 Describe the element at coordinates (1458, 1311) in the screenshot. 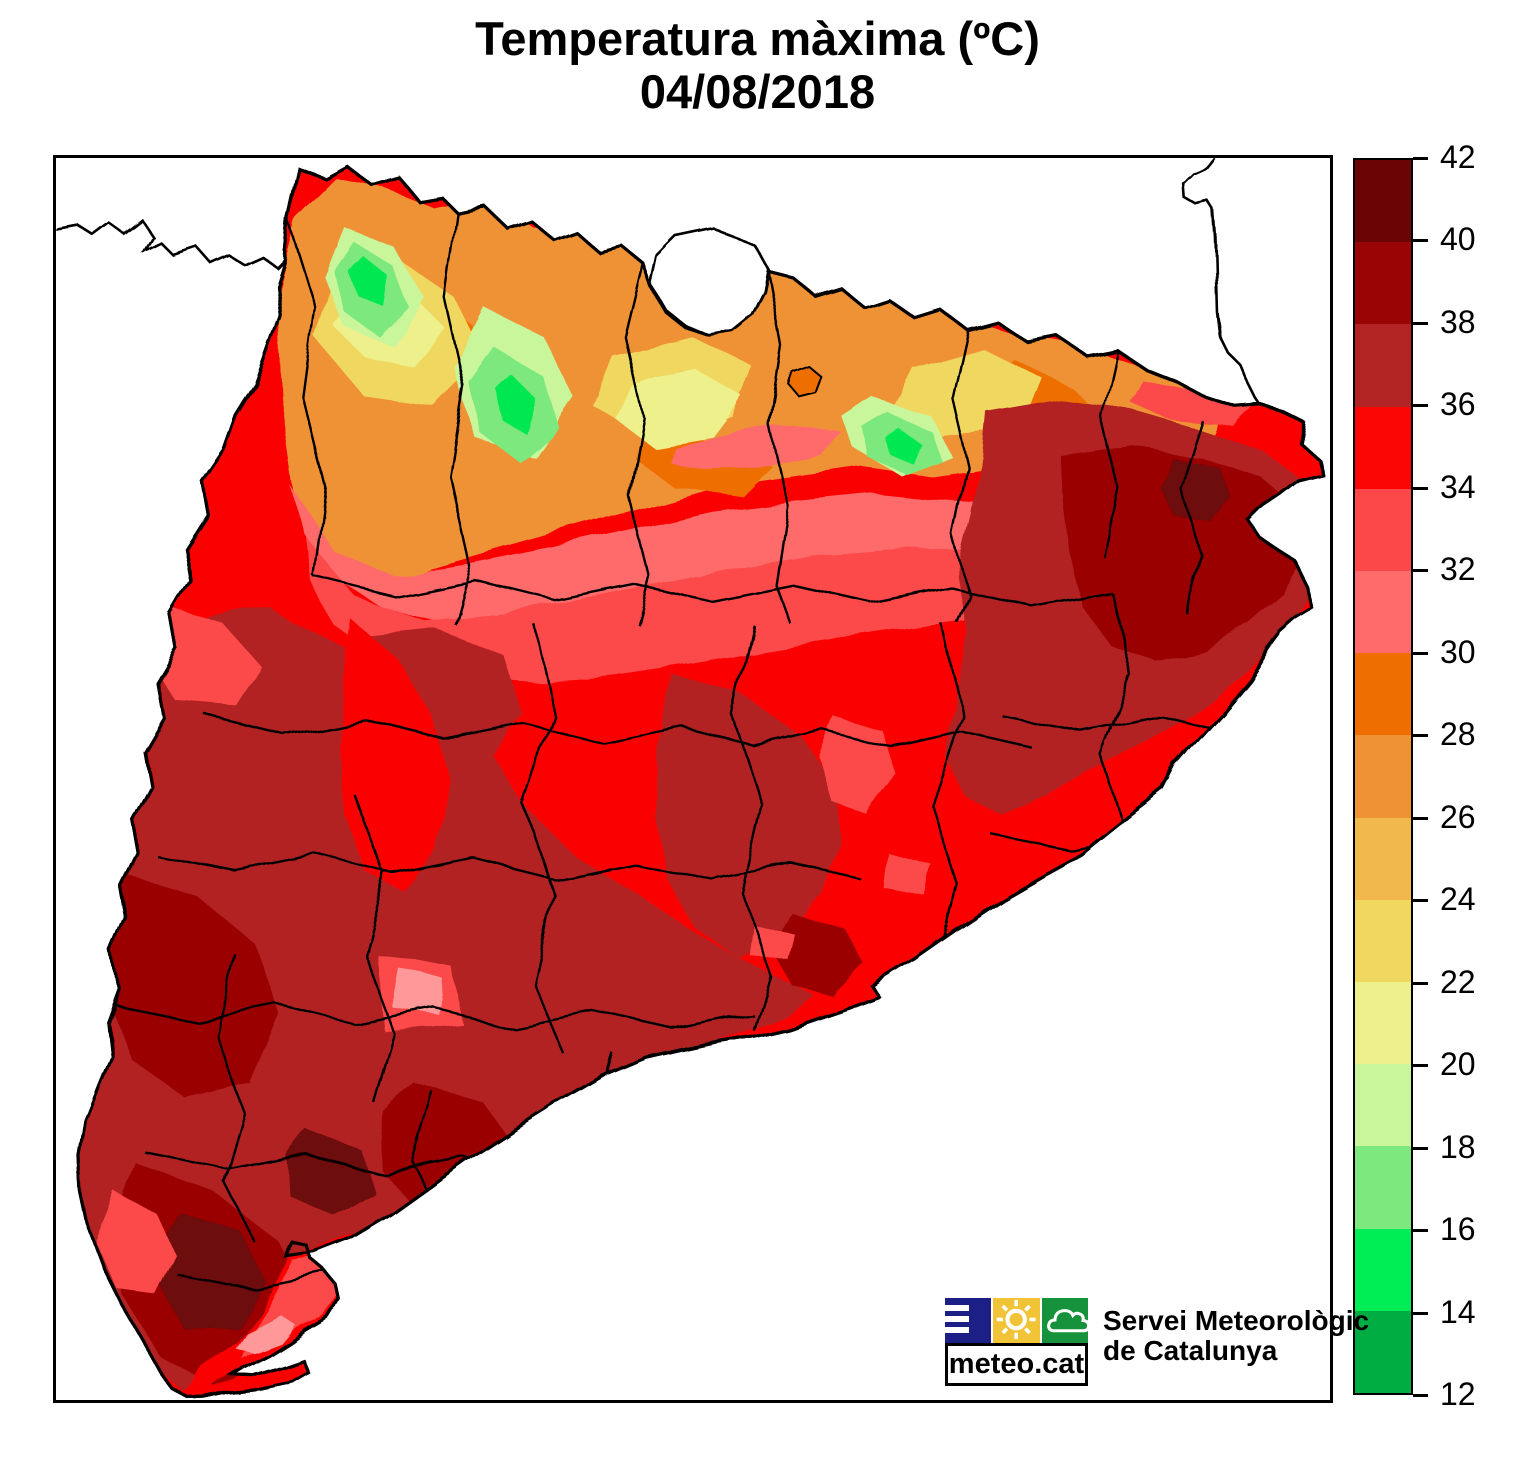

I see `tick-label: 14` at that location.